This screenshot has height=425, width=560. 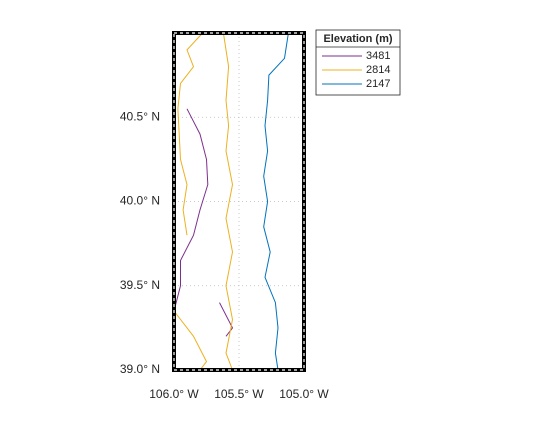 I want to click on y-tick-label: 40.0° N, so click(x=140, y=201).